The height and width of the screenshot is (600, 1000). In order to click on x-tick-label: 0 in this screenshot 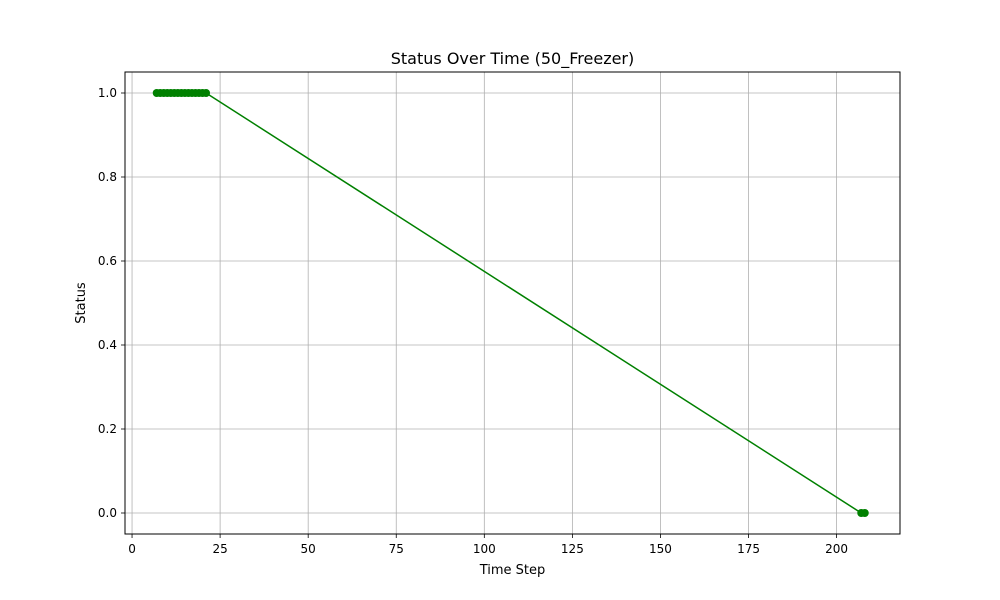, I will do `click(132, 549)`.